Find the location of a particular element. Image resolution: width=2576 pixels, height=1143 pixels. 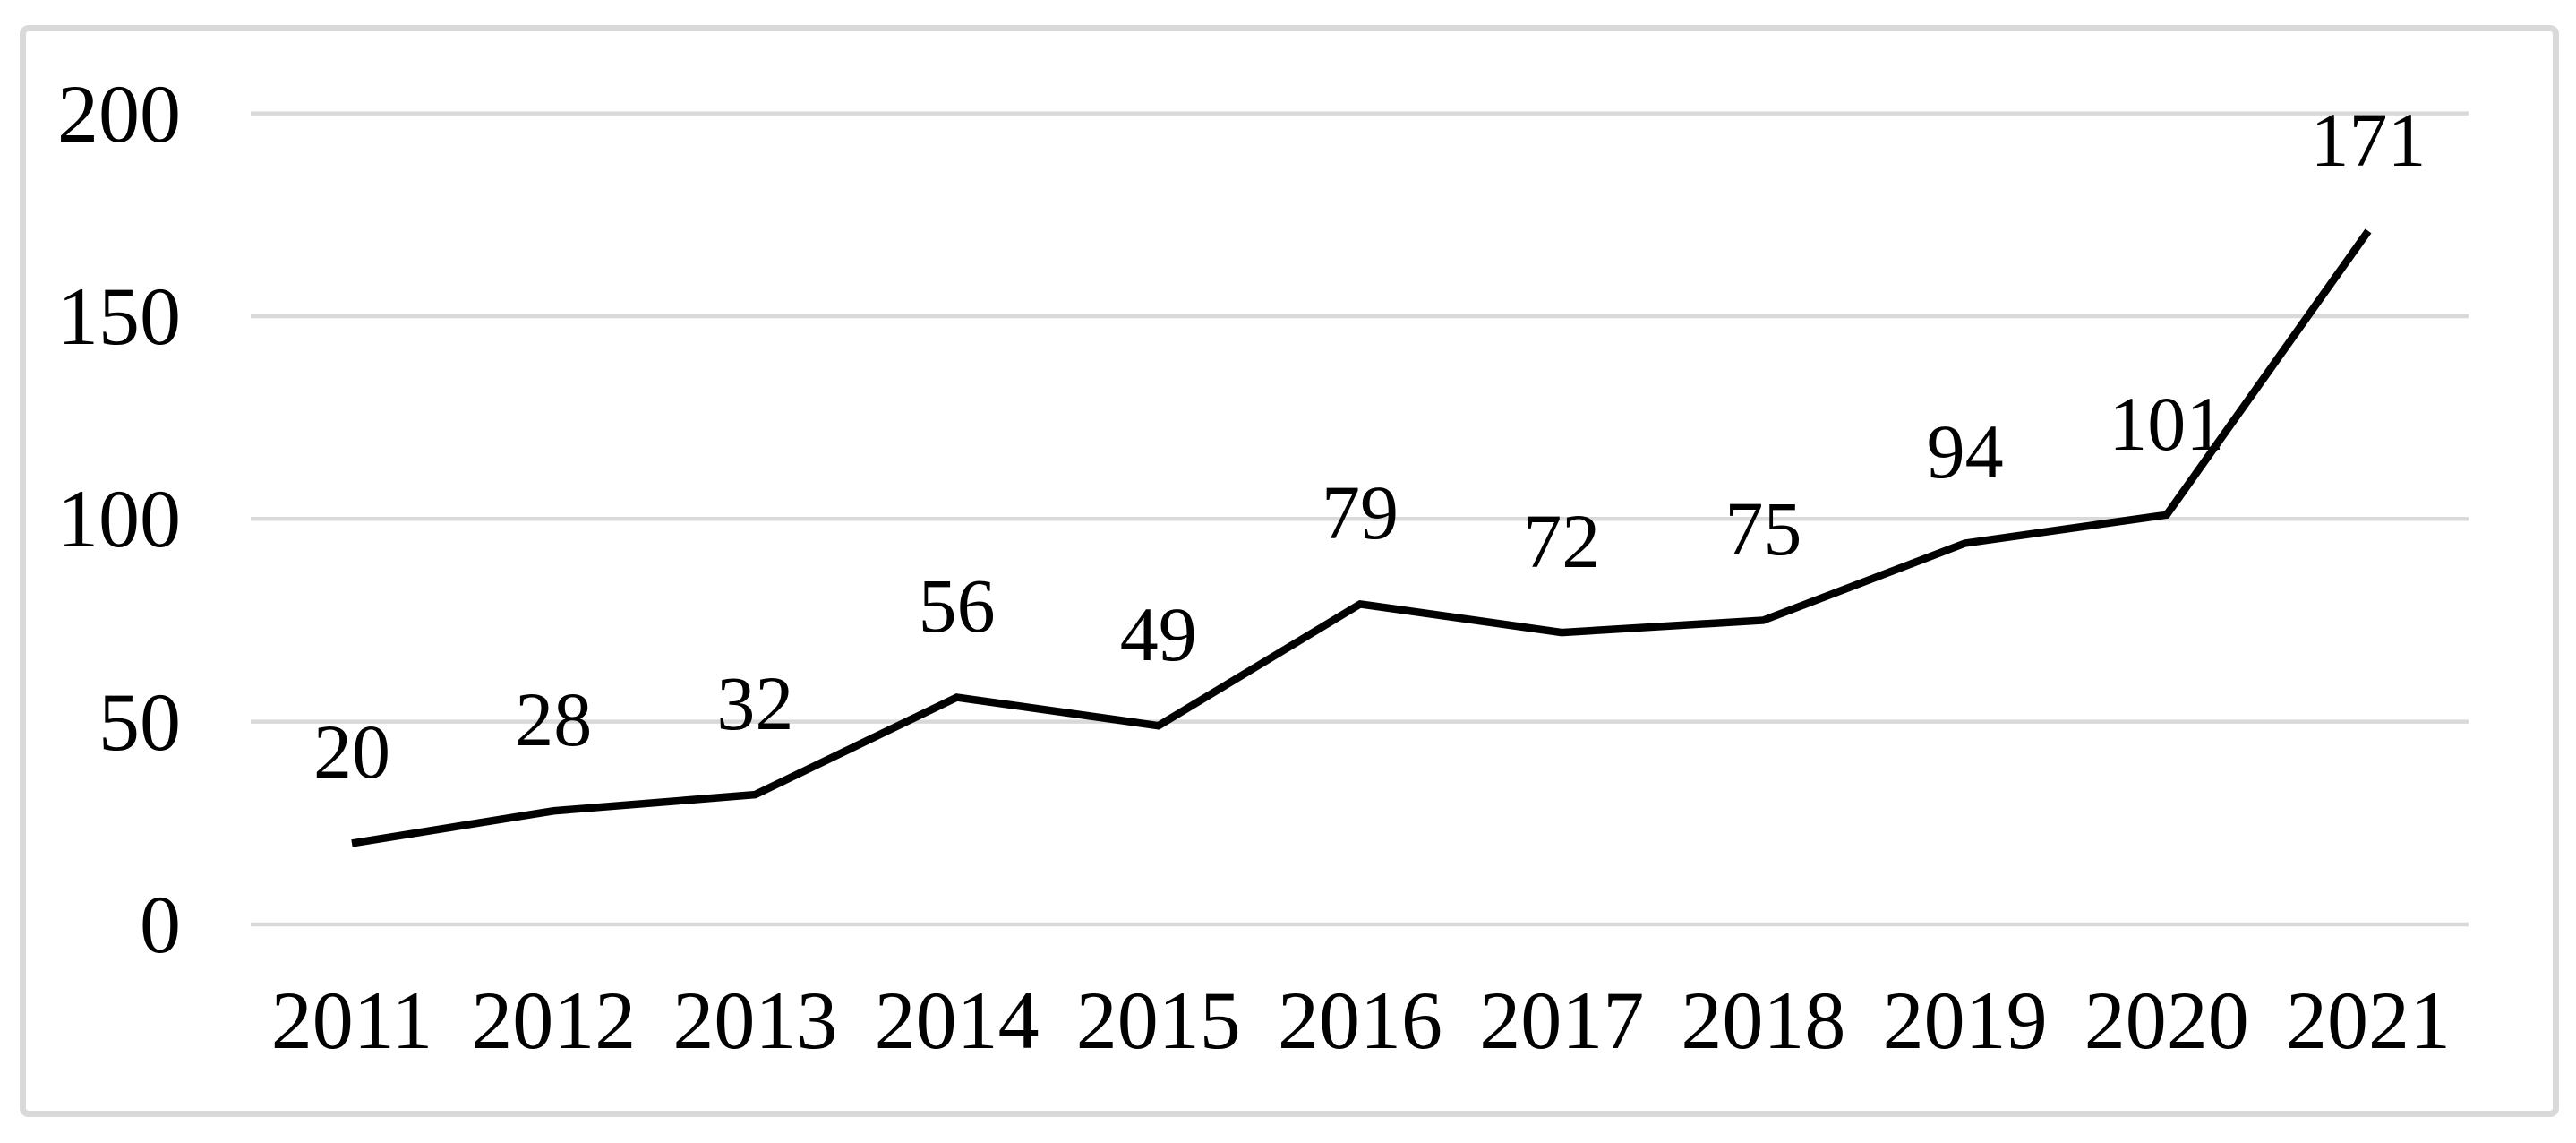

x-tick-label-2015: 2015 is located at coordinates (1158, 1020).